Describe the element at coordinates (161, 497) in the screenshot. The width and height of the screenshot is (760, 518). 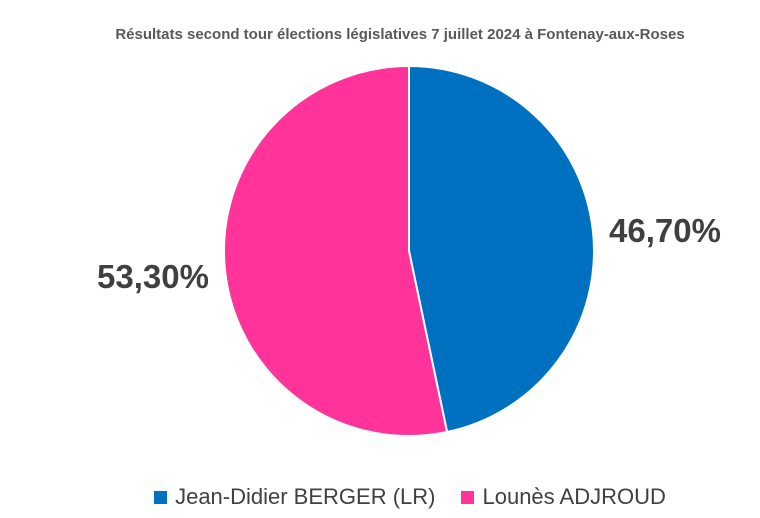
I see `legend-swatch-berger` at that location.